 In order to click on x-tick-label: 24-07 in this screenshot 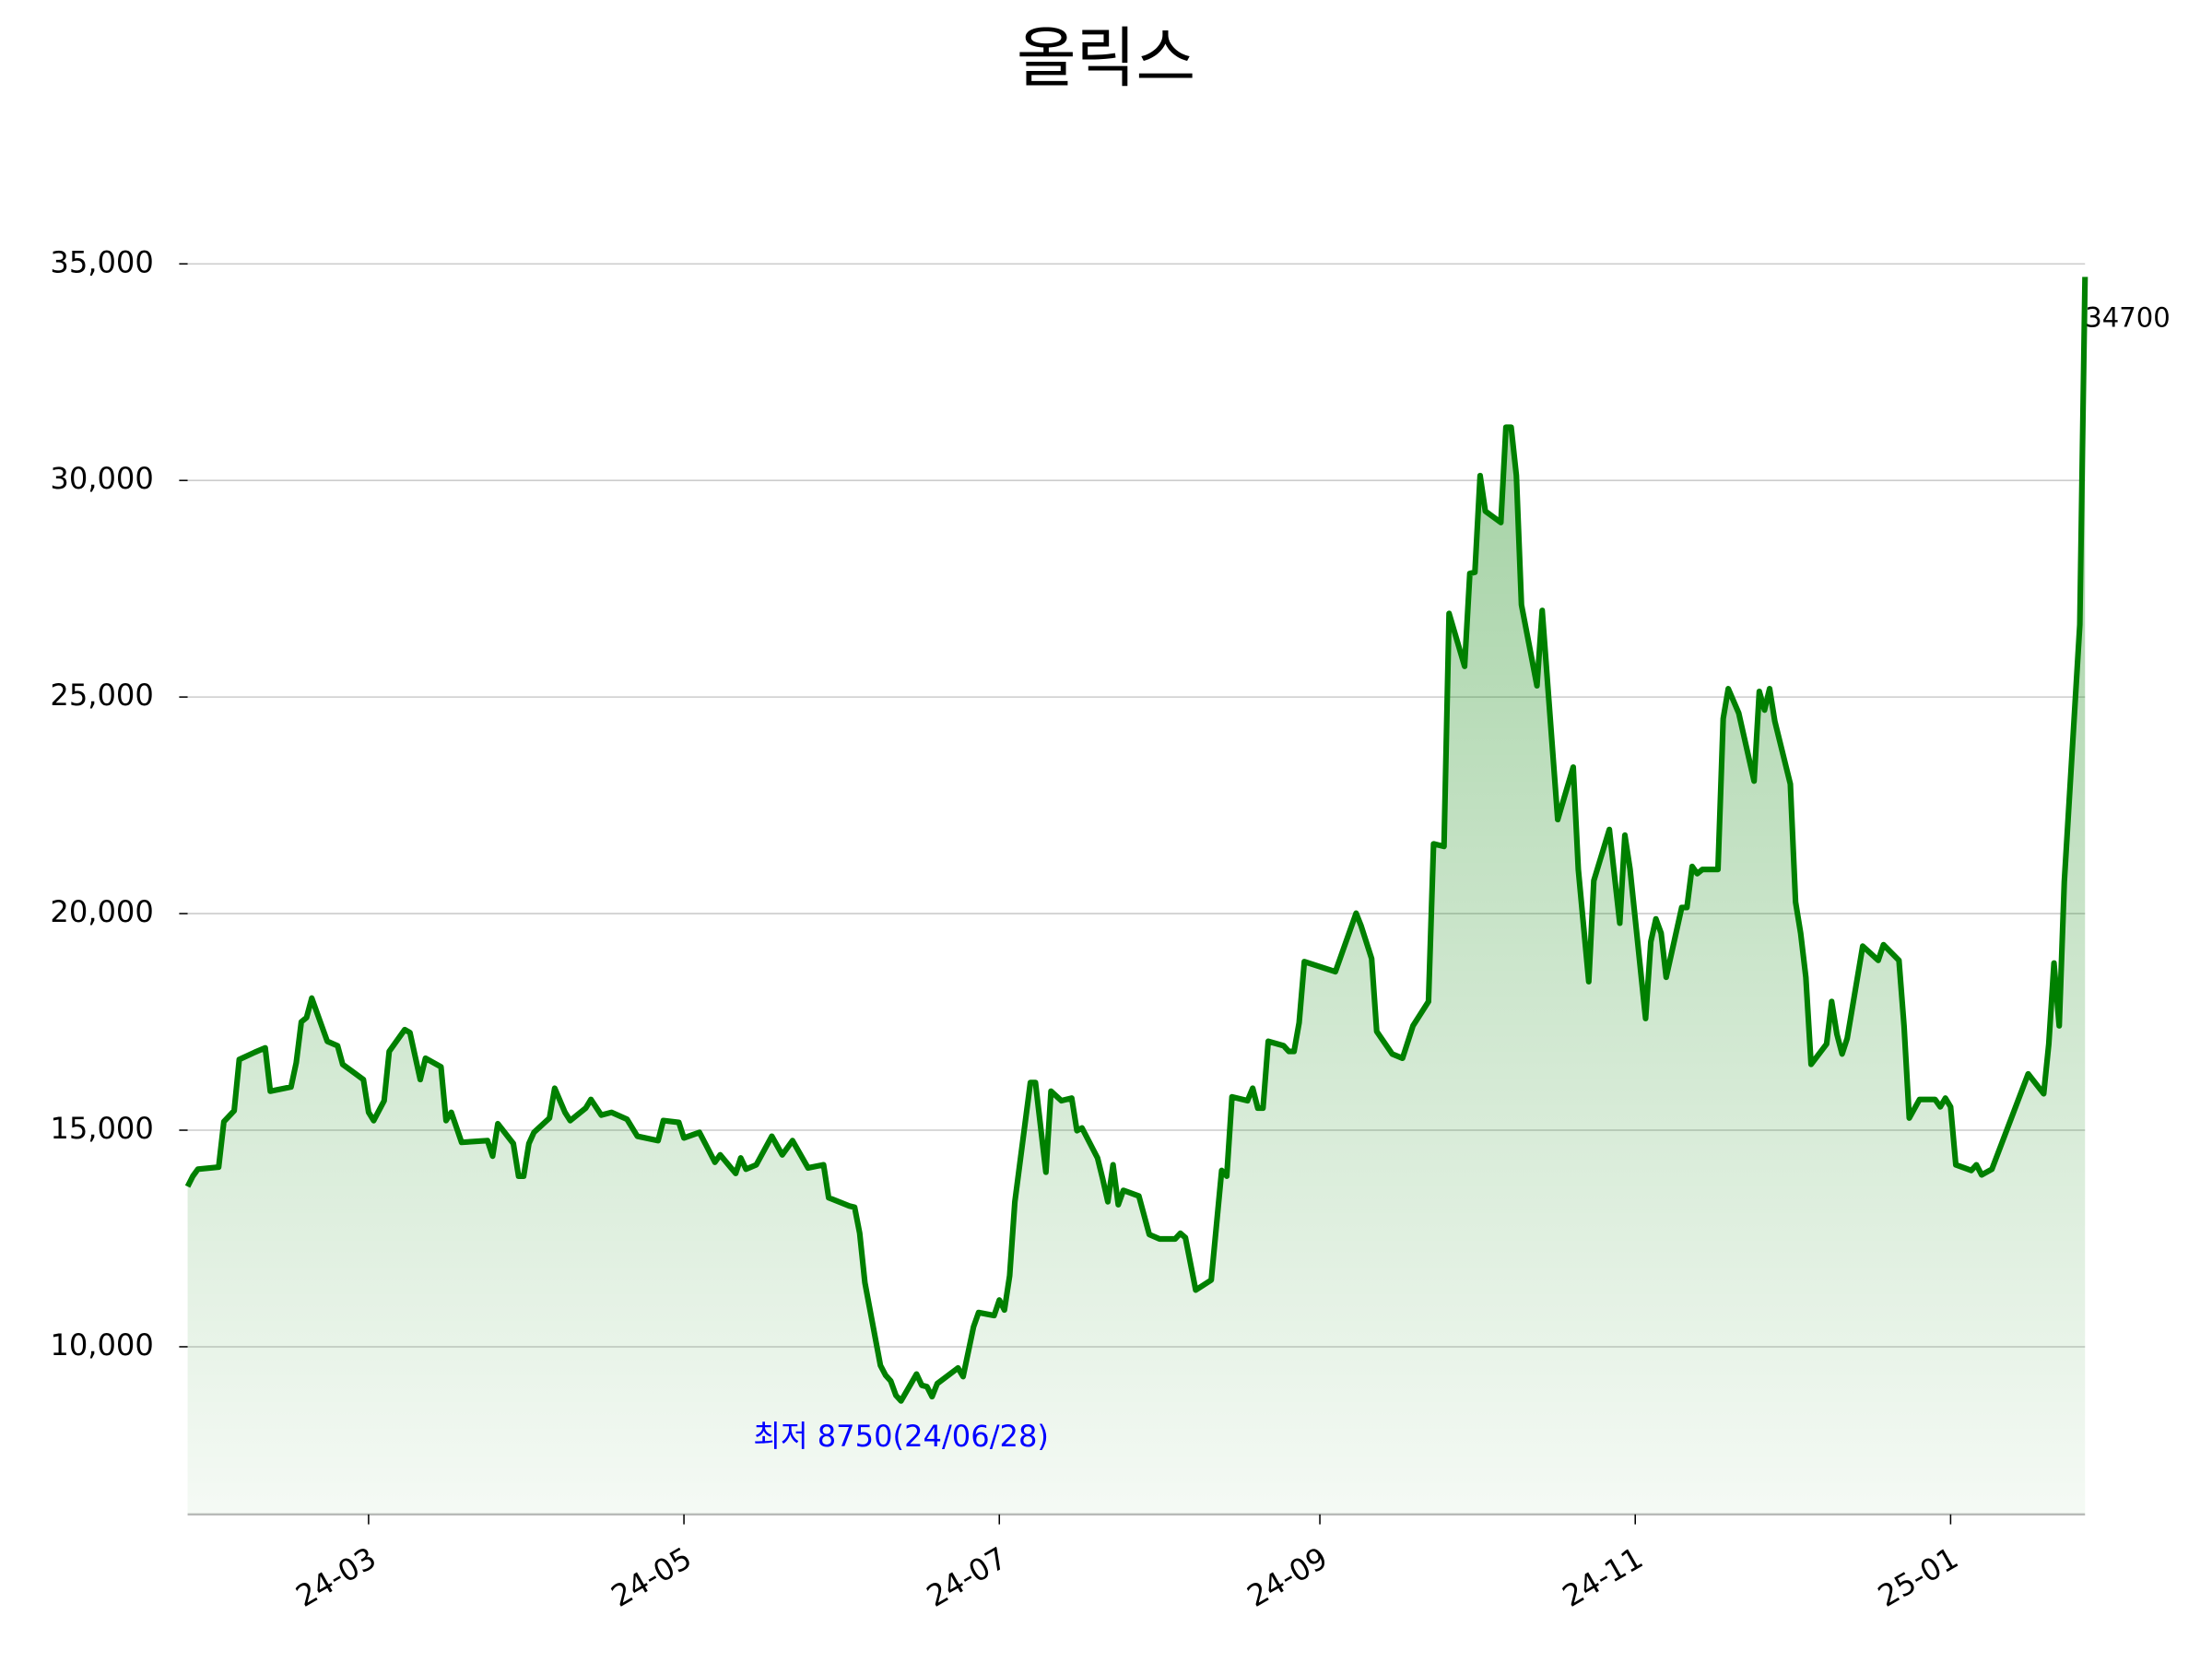, I will do `click(967, 1577)`.